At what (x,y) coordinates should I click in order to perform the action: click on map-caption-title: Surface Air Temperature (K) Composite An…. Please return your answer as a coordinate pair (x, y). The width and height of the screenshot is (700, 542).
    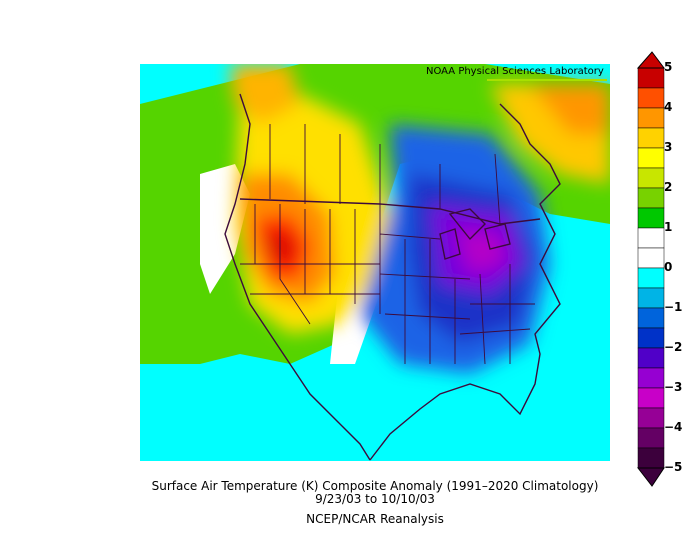
    Looking at the image, I should click on (375, 486).